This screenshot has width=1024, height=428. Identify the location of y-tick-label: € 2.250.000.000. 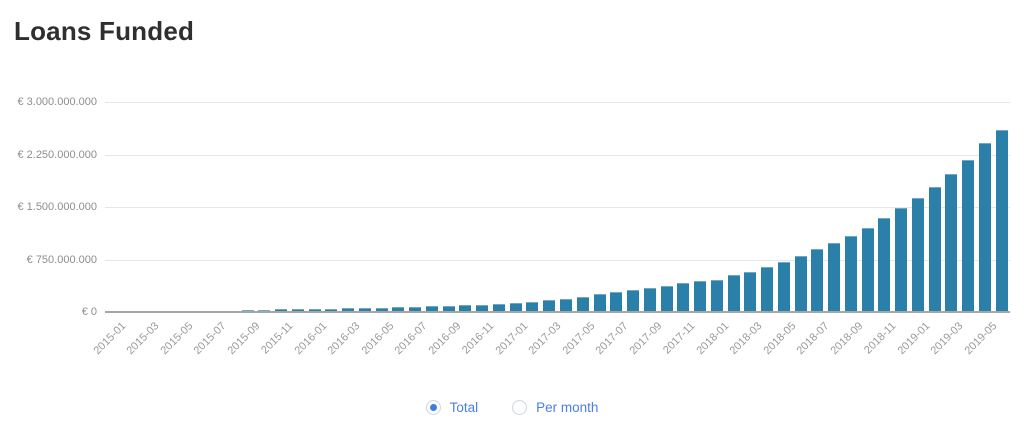
(57, 154).